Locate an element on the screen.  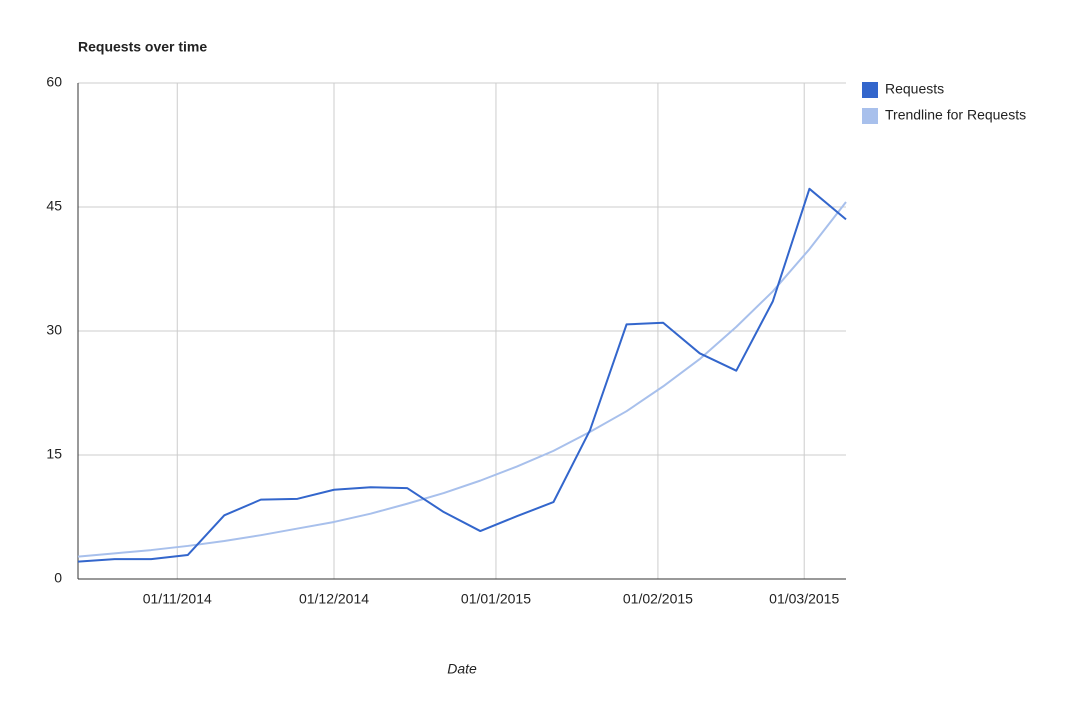
y-tick-label: 30 is located at coordinates (54, 330).